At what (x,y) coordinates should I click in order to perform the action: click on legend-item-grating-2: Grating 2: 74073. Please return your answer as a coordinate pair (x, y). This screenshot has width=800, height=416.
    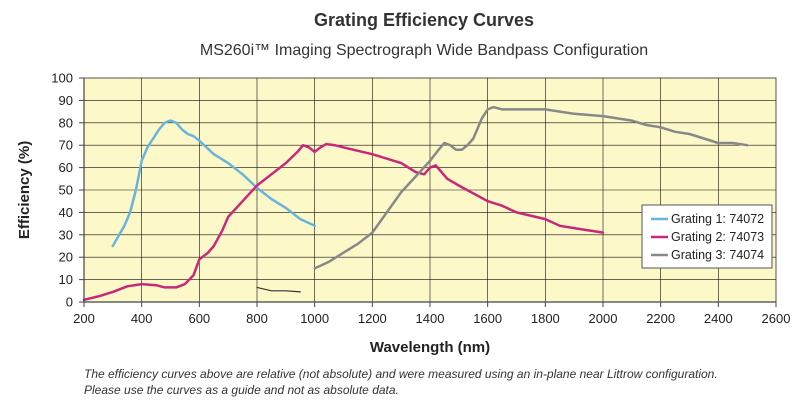
    Looking at the image, I should click on (707, 237).